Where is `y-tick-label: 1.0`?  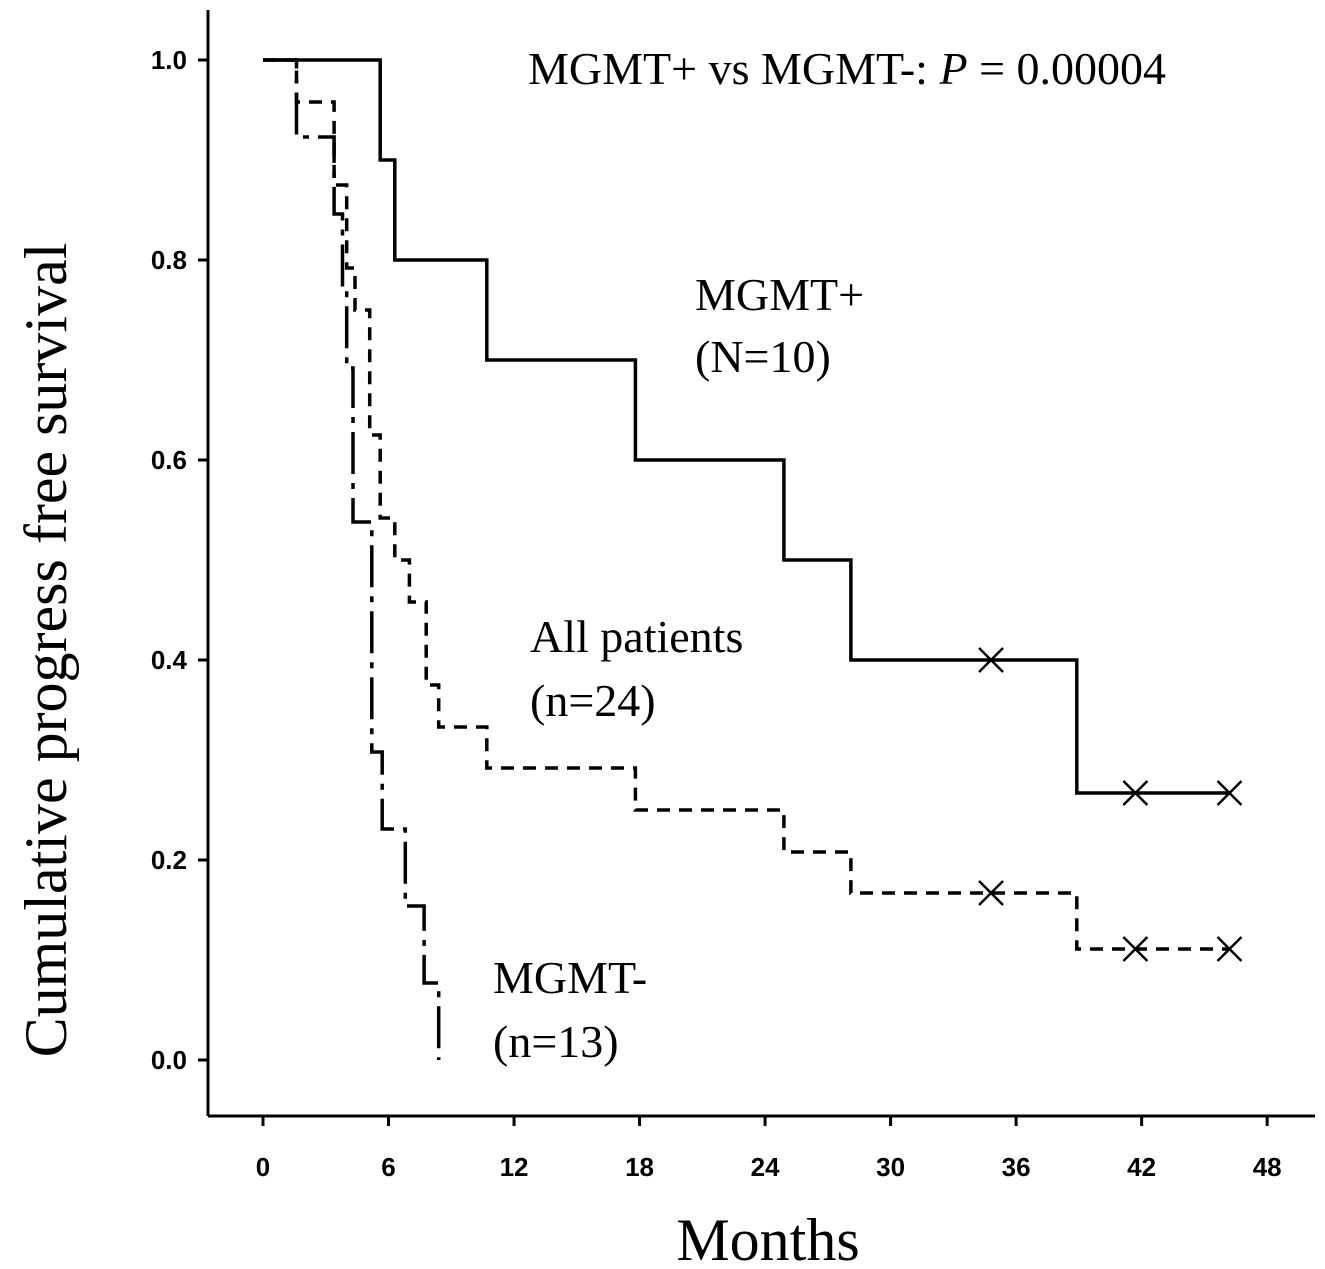 y-tick-label: 1.0 is located at coordinates (169, 60).